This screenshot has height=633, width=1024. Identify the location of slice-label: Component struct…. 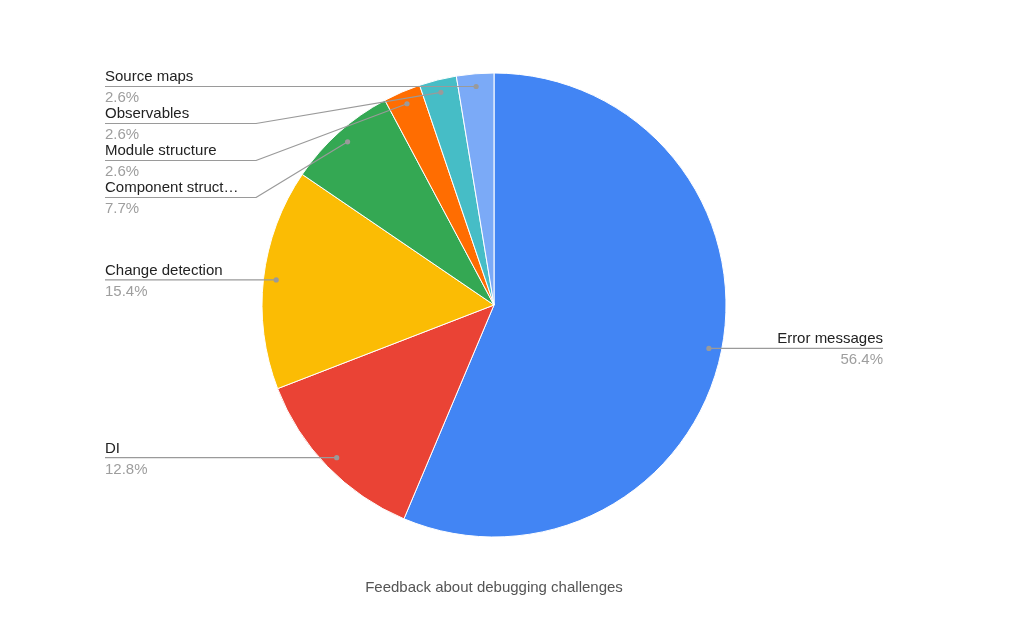
(172, 187).